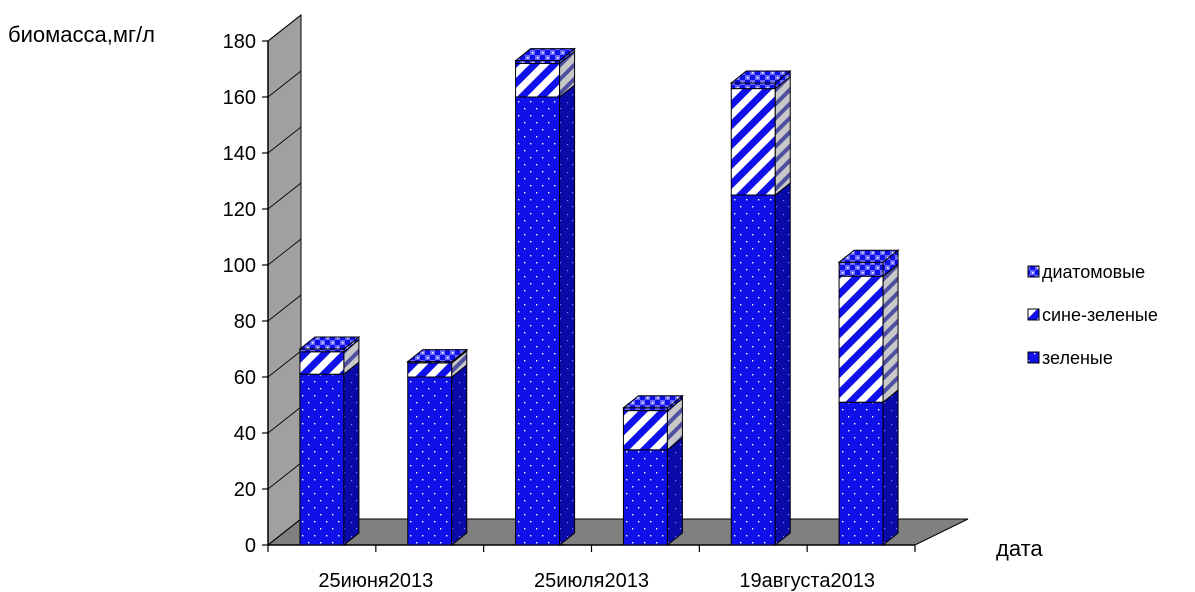  Describe the element at coordinates (245, 490) in the screenshot. I see `y-tick-label: 20` at that location.